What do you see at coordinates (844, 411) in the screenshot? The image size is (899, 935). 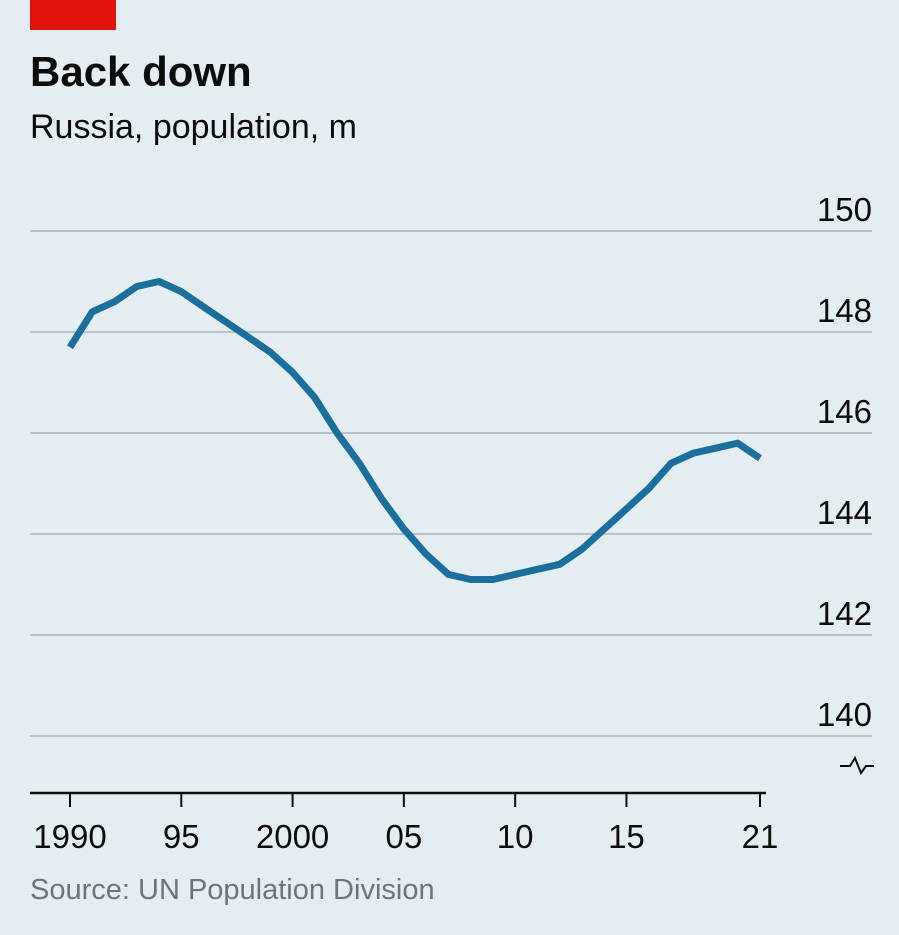 I see `y-tick-label: 146` at bounding box center [844, 411].